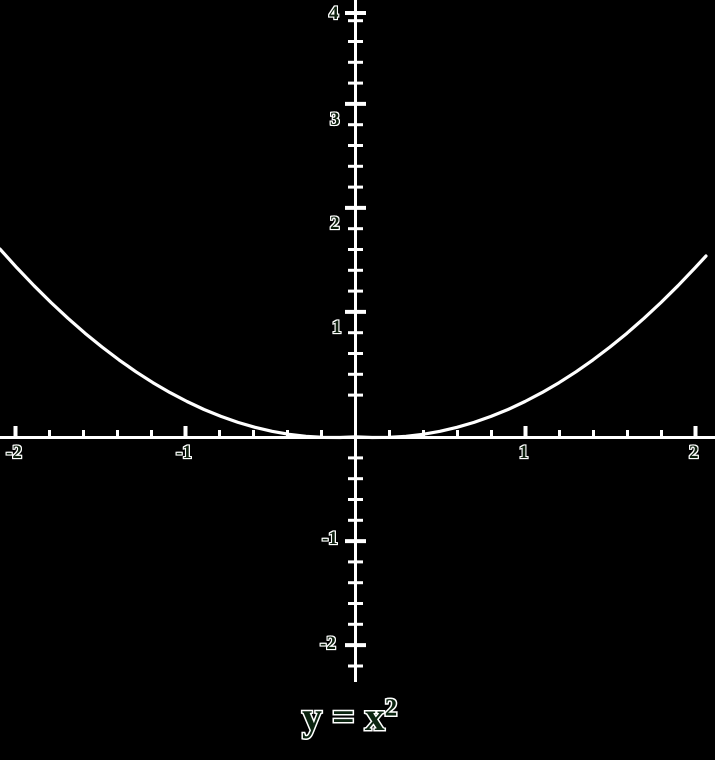 Image resolution: width=715 pixels, height=760 pixels. What do you see at coordinates (184, 452) in the screenshot?
I see `x-tick-label-neg1: -1` at bounding box center [184, 452].